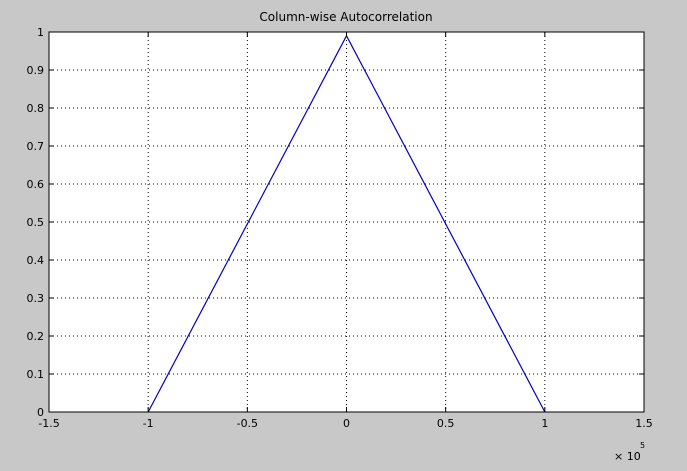 This screenshot has height=471, width=687. Describe the element at coordinates (36, 146) in the screenshot. I see `y-tick-label: 0.7` at that location.